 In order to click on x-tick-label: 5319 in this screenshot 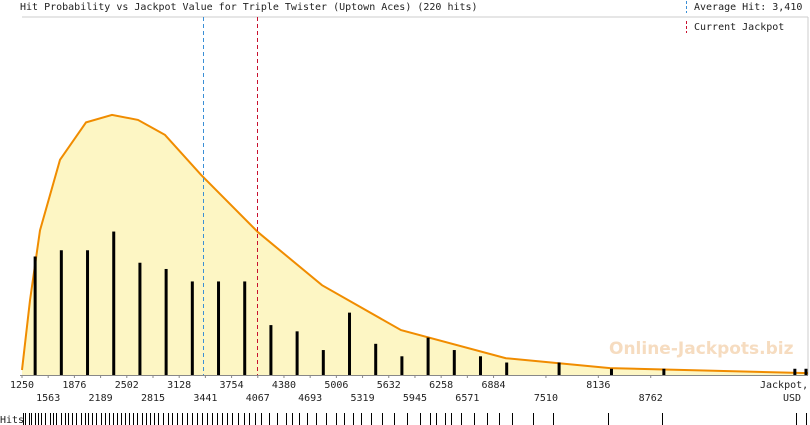, I will do `click(363, 398)`.